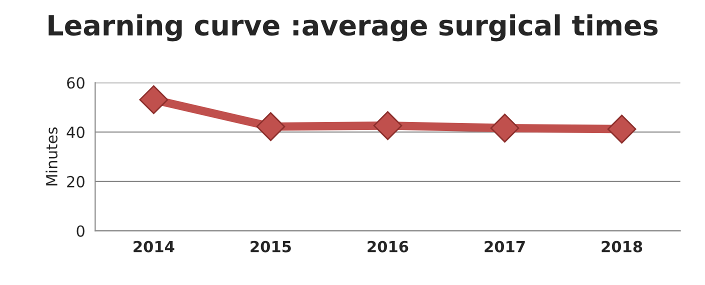 Image resolution: width=705 pixels, height=285 pixels. What do you see at coordinates (75, 182) in the screenshot?
I see `y-tick-label: 20` at bounding box center [75, 182].